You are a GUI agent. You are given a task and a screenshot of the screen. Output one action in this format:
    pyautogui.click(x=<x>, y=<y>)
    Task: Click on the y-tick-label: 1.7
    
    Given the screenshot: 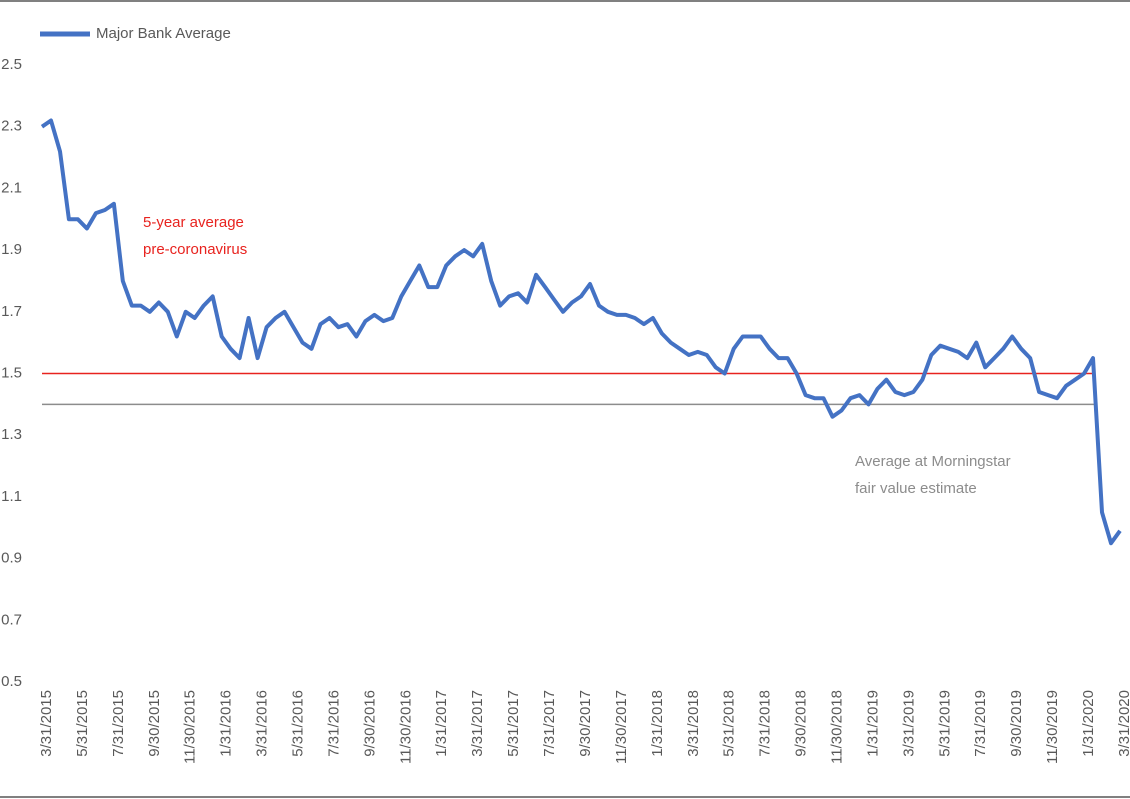 What is the action you would take?
    pyautogui.click(x=11, y=311)
    